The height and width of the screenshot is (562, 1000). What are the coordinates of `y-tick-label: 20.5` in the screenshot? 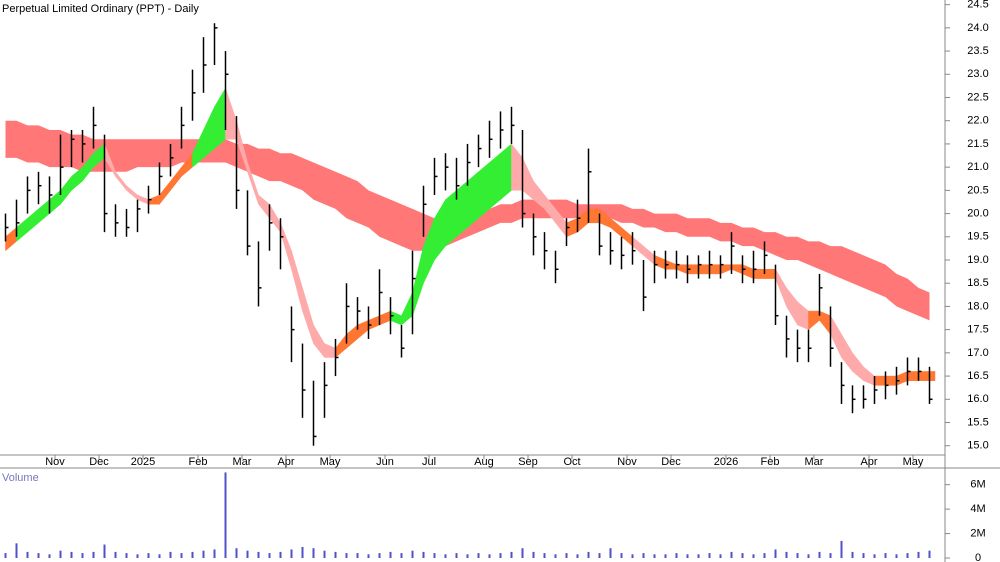 It's located at (977, 190).